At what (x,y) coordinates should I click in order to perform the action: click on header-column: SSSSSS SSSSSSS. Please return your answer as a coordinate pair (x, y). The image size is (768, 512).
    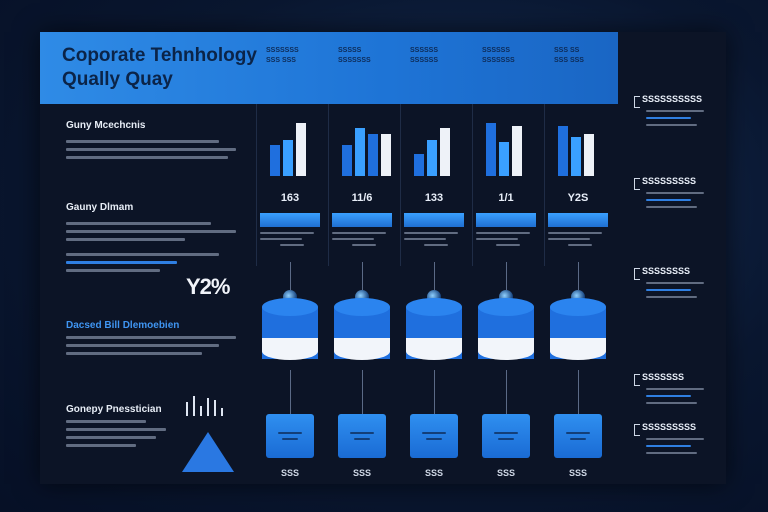
    Looking at the image, I should click on (498, 55).